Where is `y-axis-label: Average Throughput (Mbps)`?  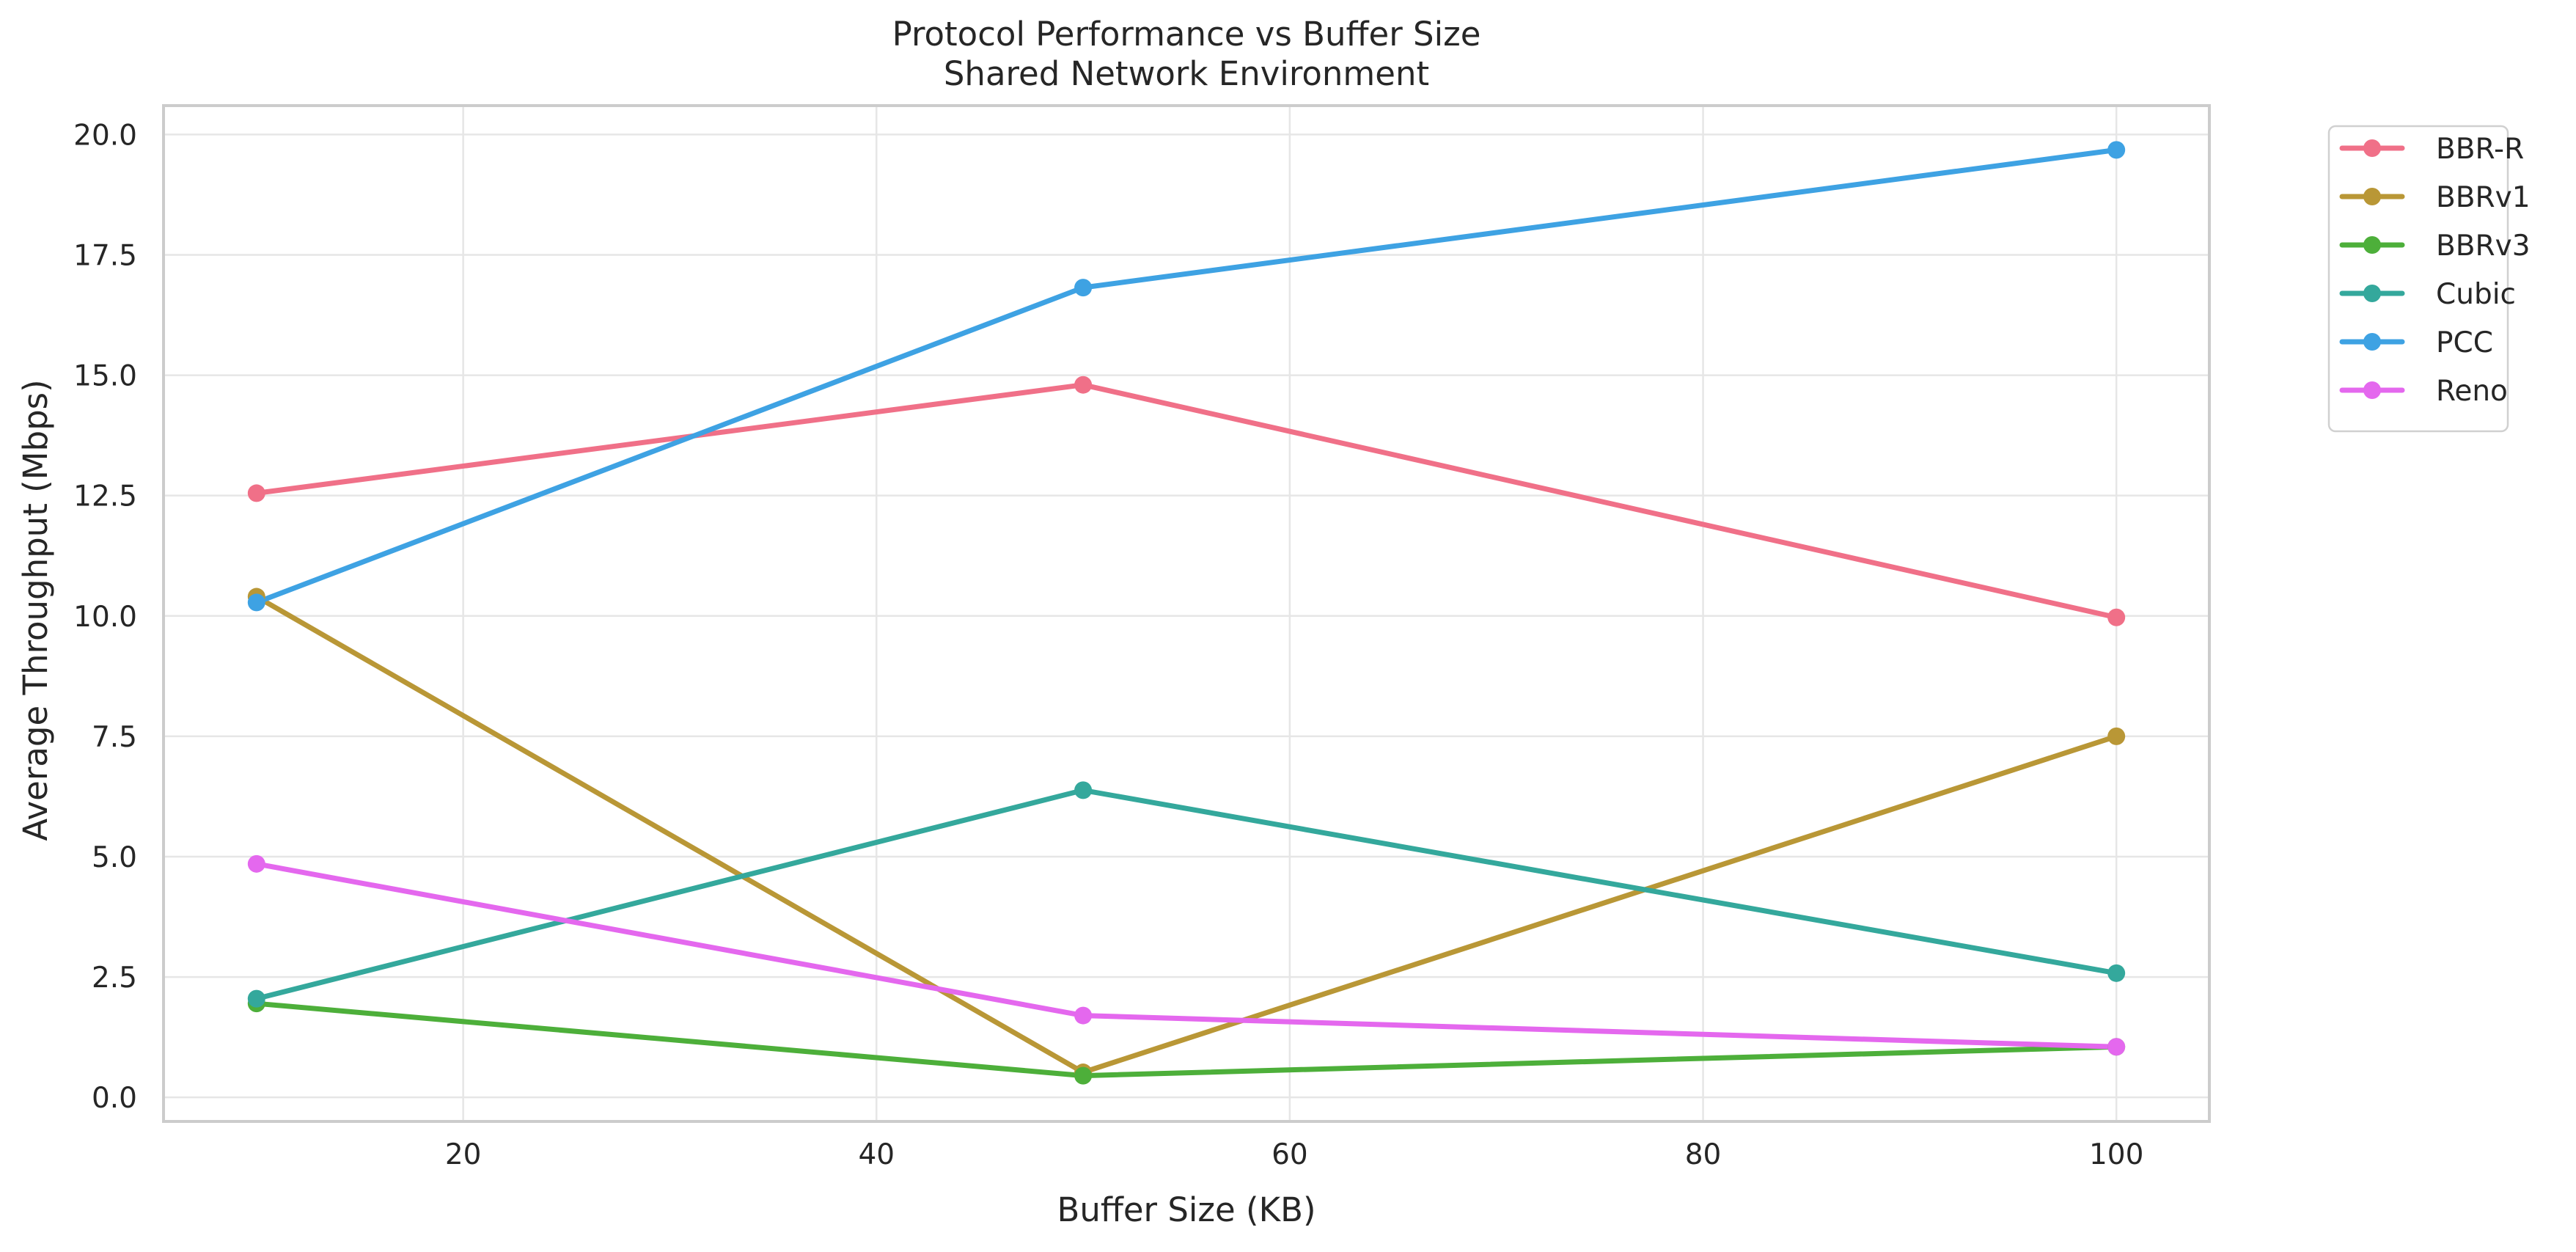
y-axis-label: Average Throughput (Mbps) is located at coordinates (35, 610).